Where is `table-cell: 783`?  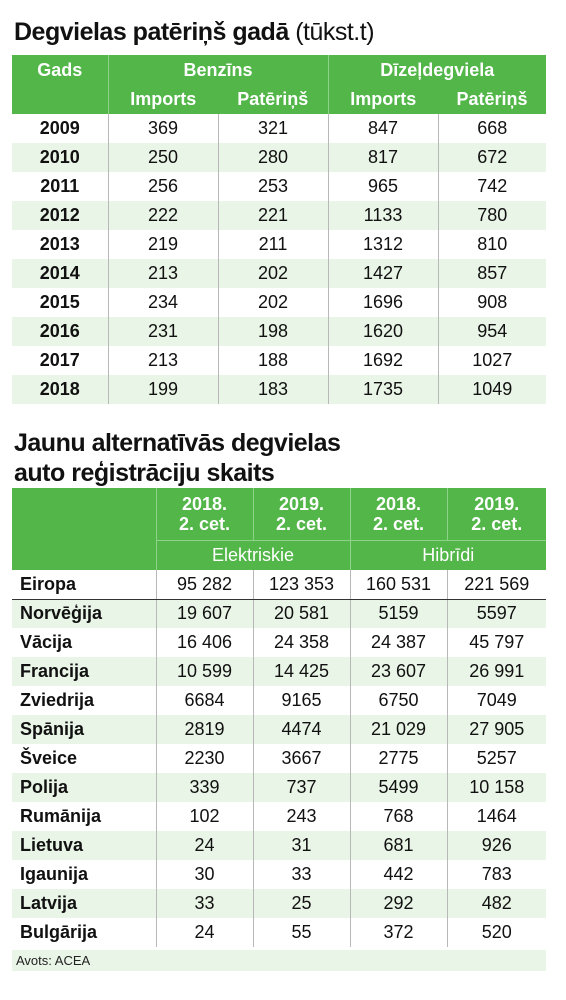
table-cell: 783 is located at coordinates (496, 874).